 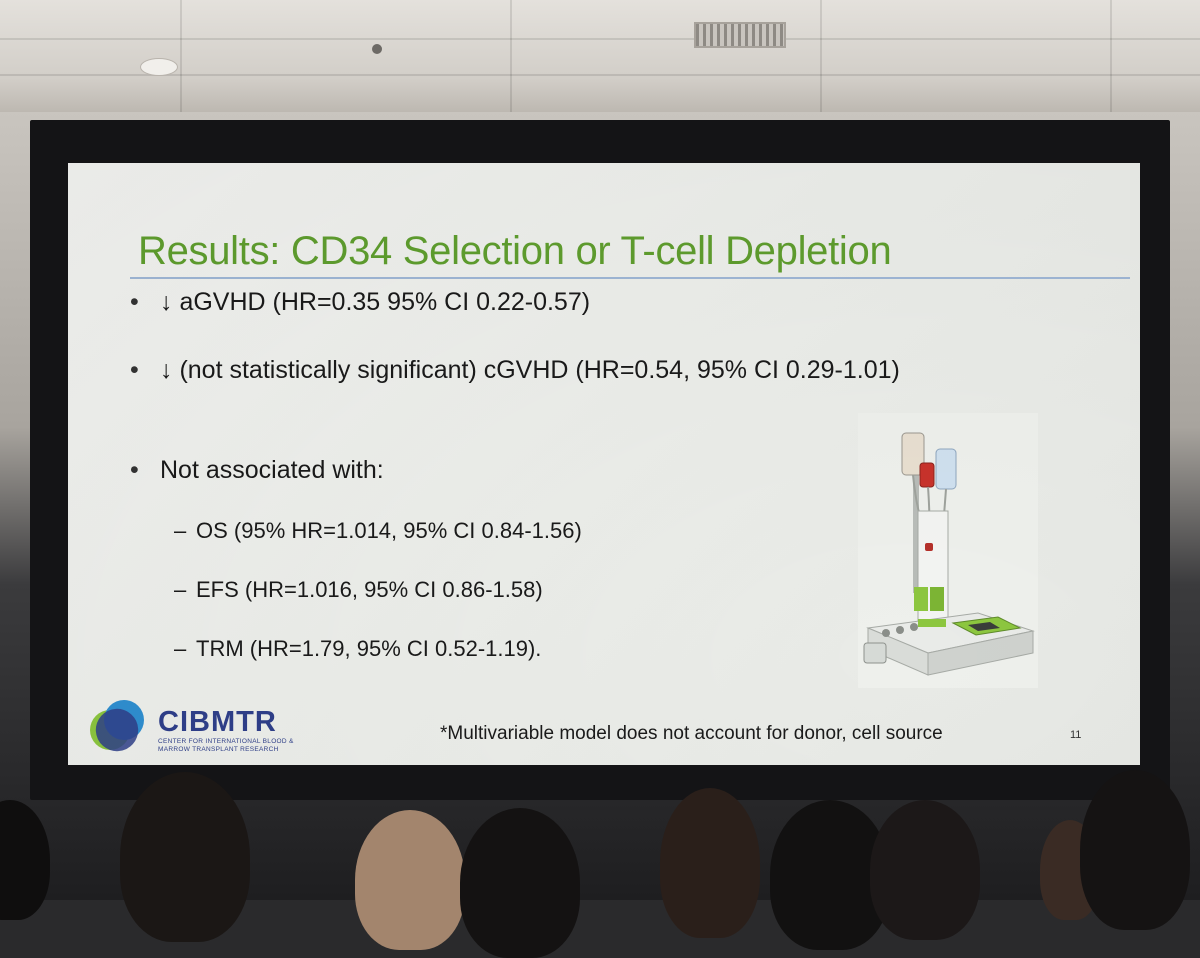 I want to click on sprinkler, so click(x=377, y=49).